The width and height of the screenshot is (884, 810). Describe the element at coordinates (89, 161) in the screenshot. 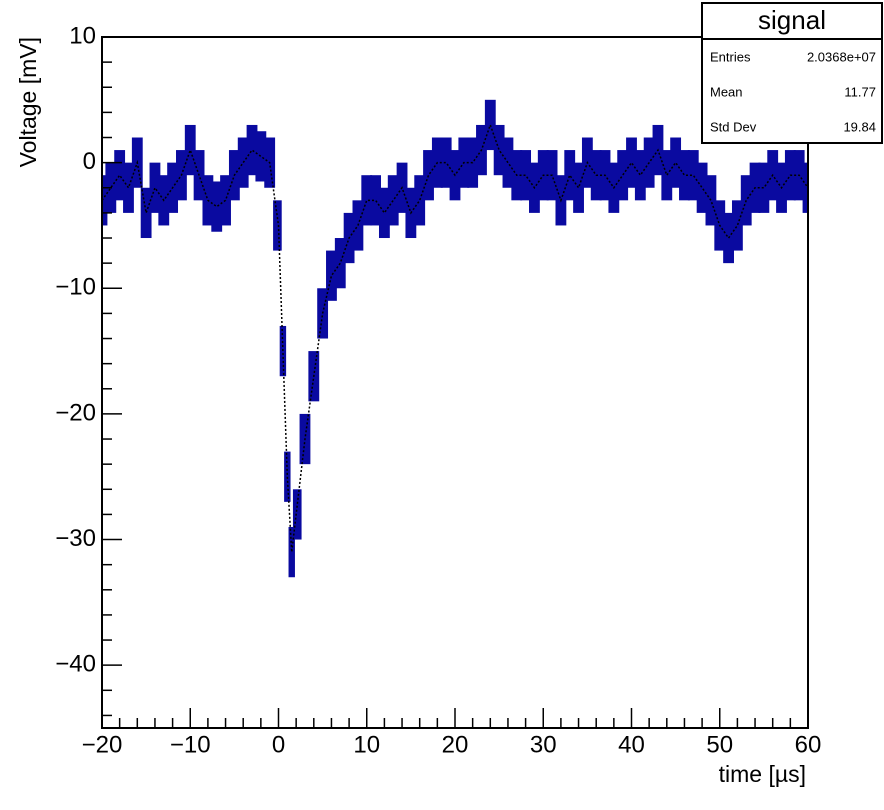

I see `y-tick-label: 0` at that location.